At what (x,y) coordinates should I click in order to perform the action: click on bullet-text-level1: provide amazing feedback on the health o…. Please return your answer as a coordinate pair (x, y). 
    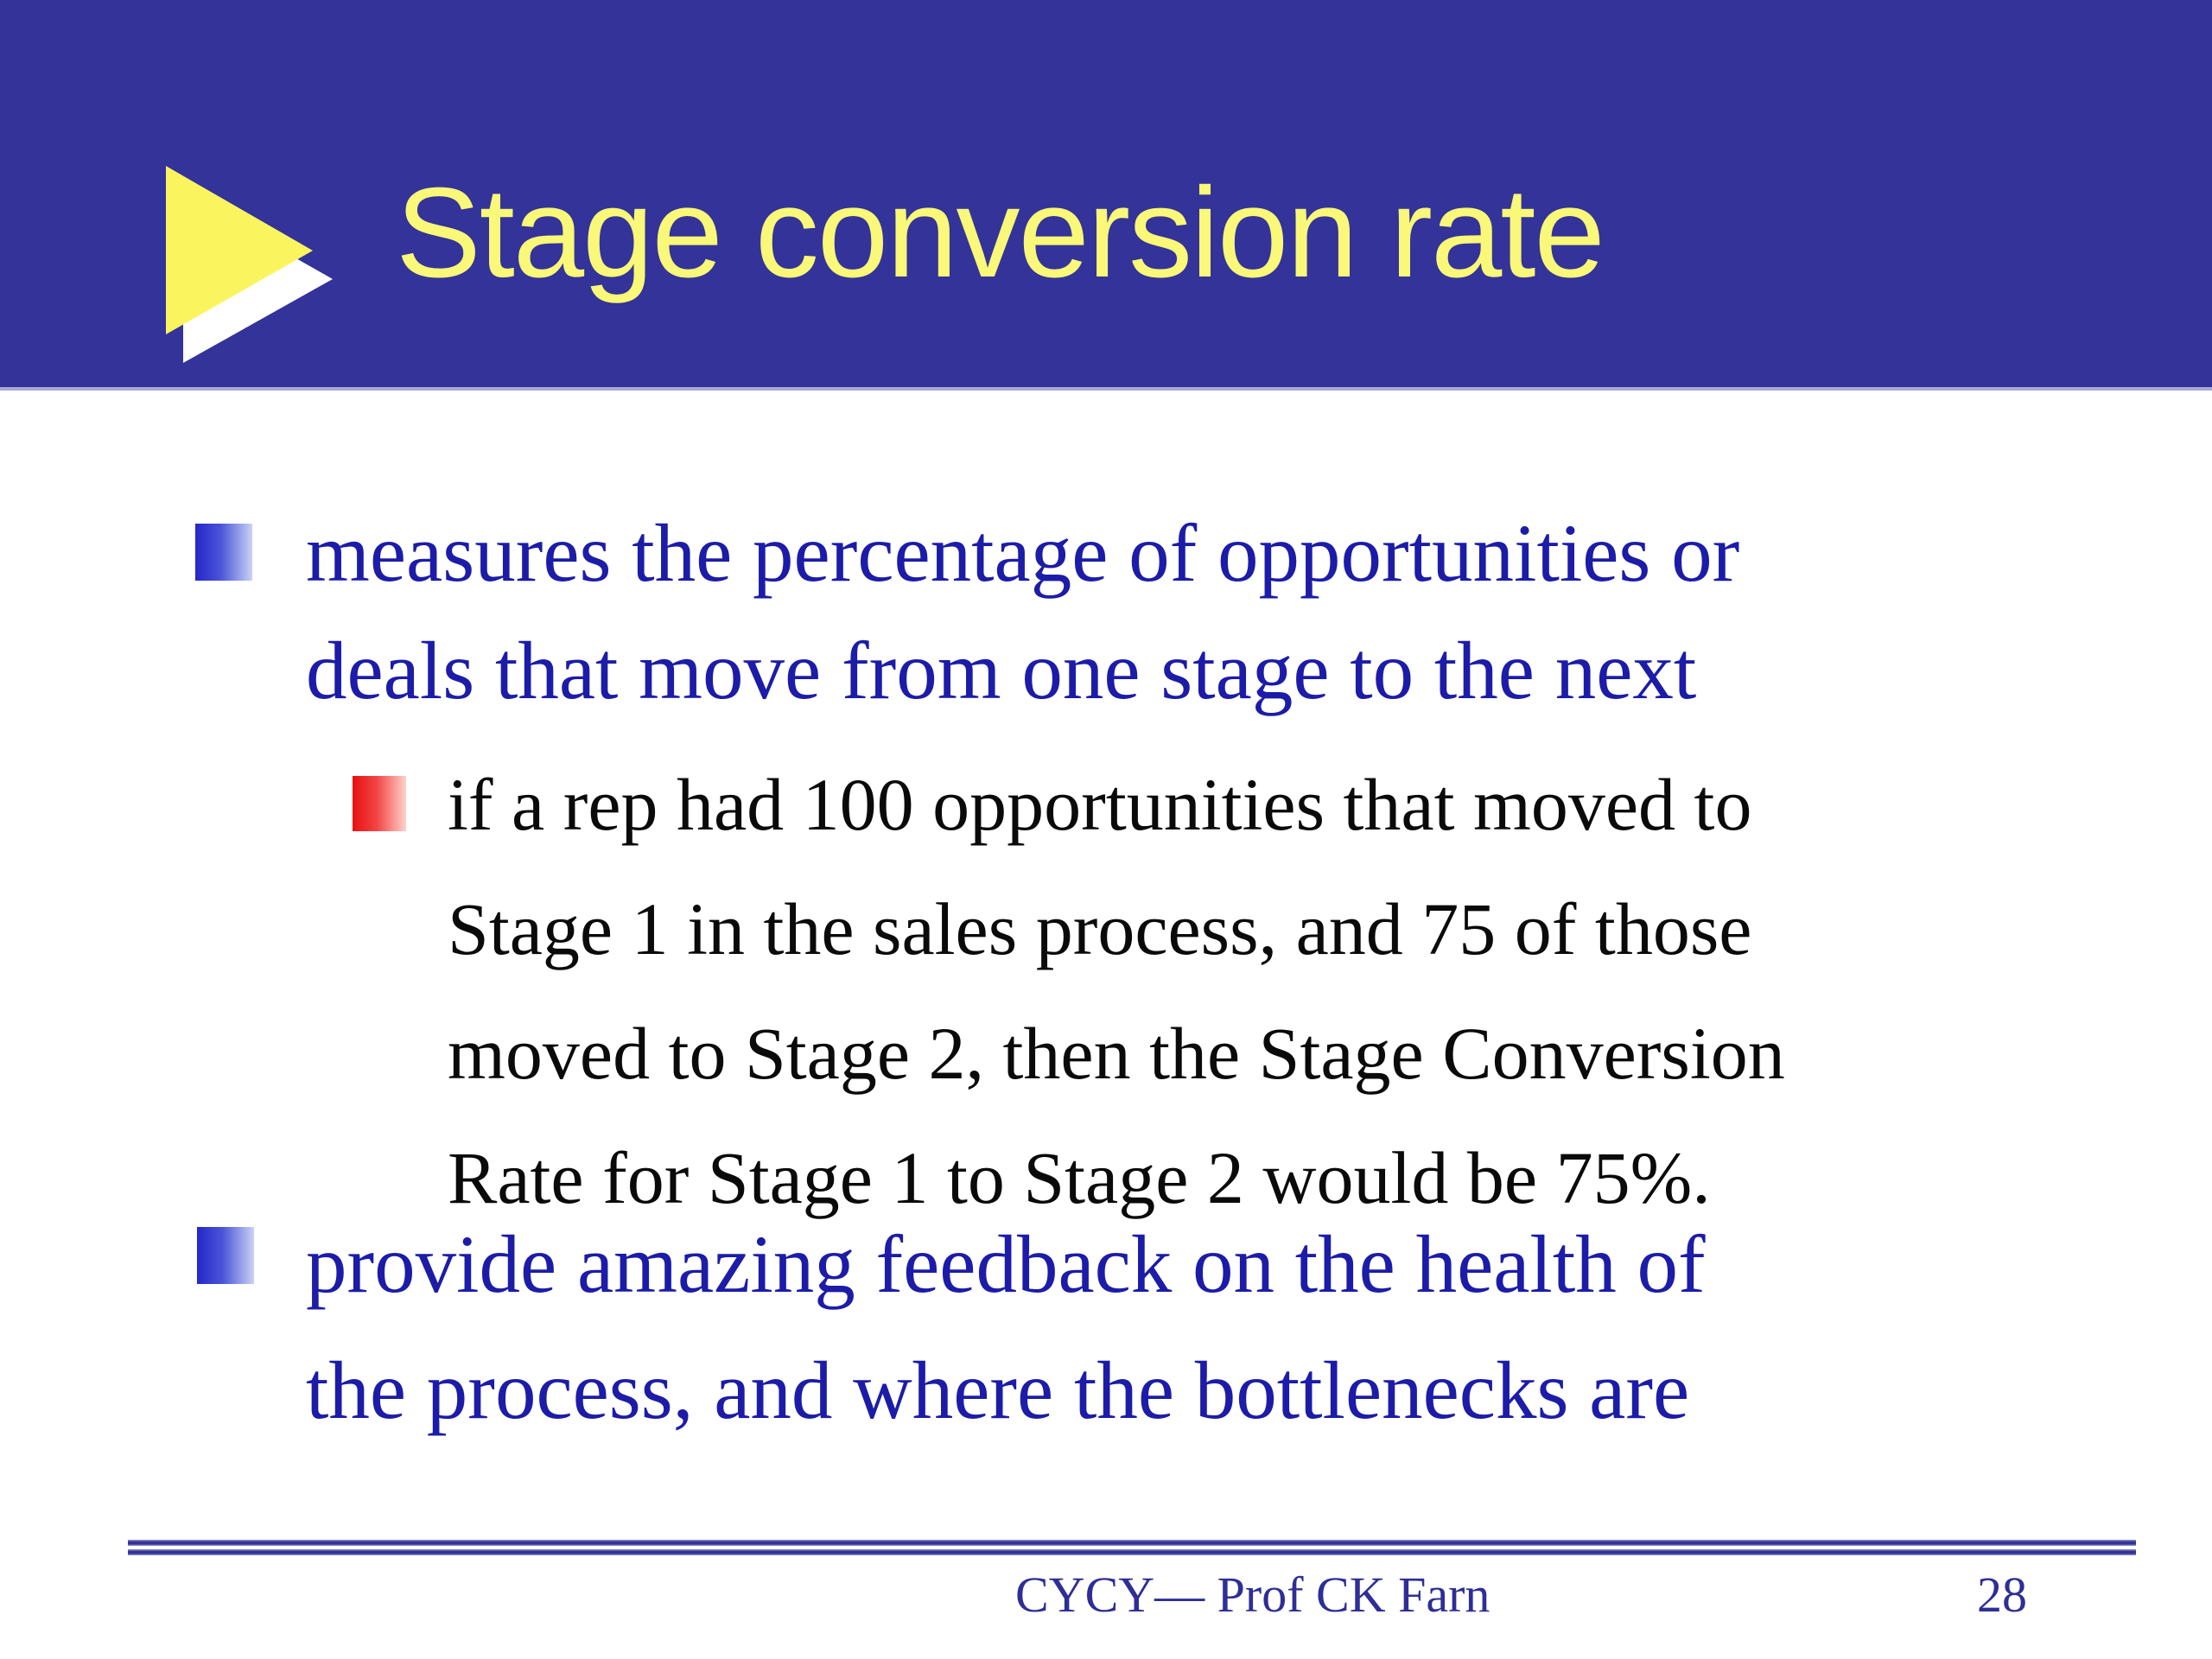
    Looking at the image, I should click on (1006, 1327).